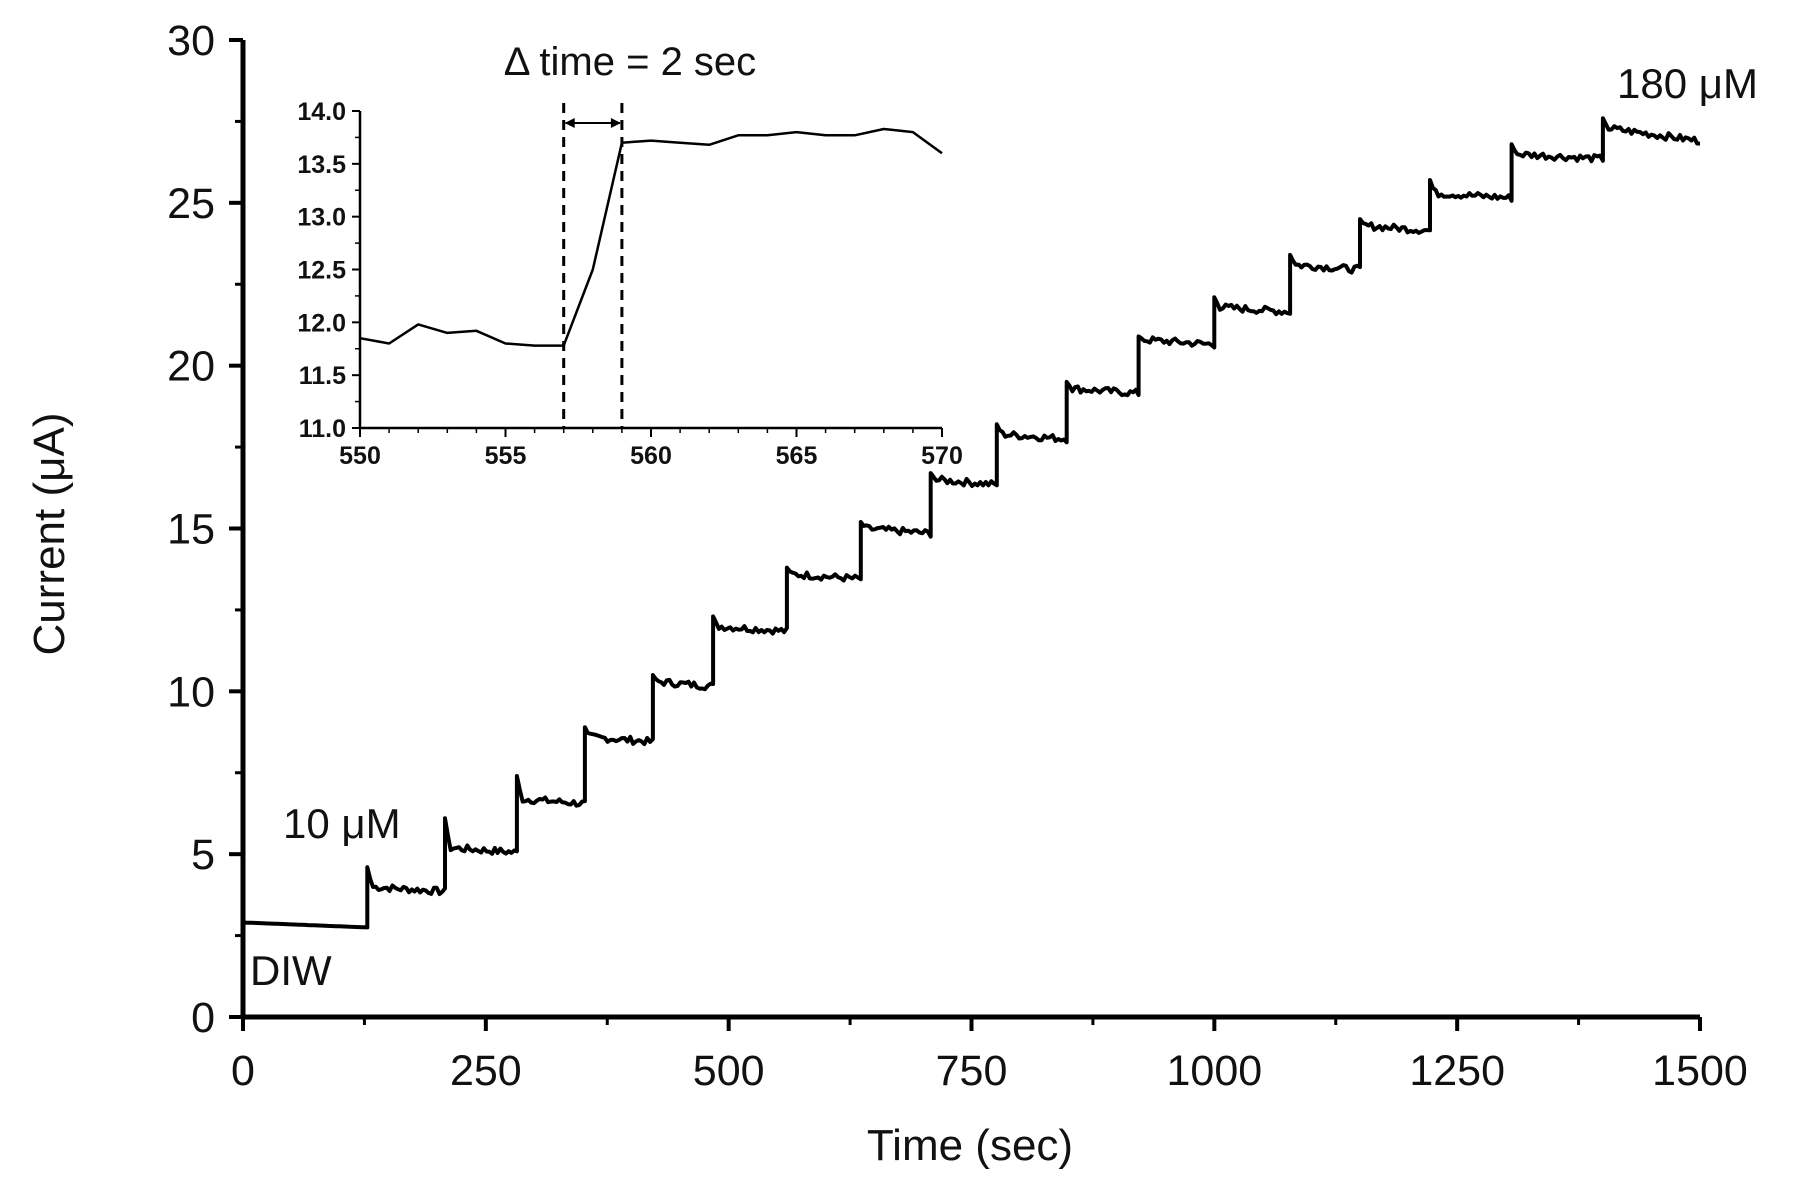 This screenshot has height=1193, width=1793. Describe the element at coordinates (506, 456) in the screenshot. I see `inset-xtick-label: 555` at that location.